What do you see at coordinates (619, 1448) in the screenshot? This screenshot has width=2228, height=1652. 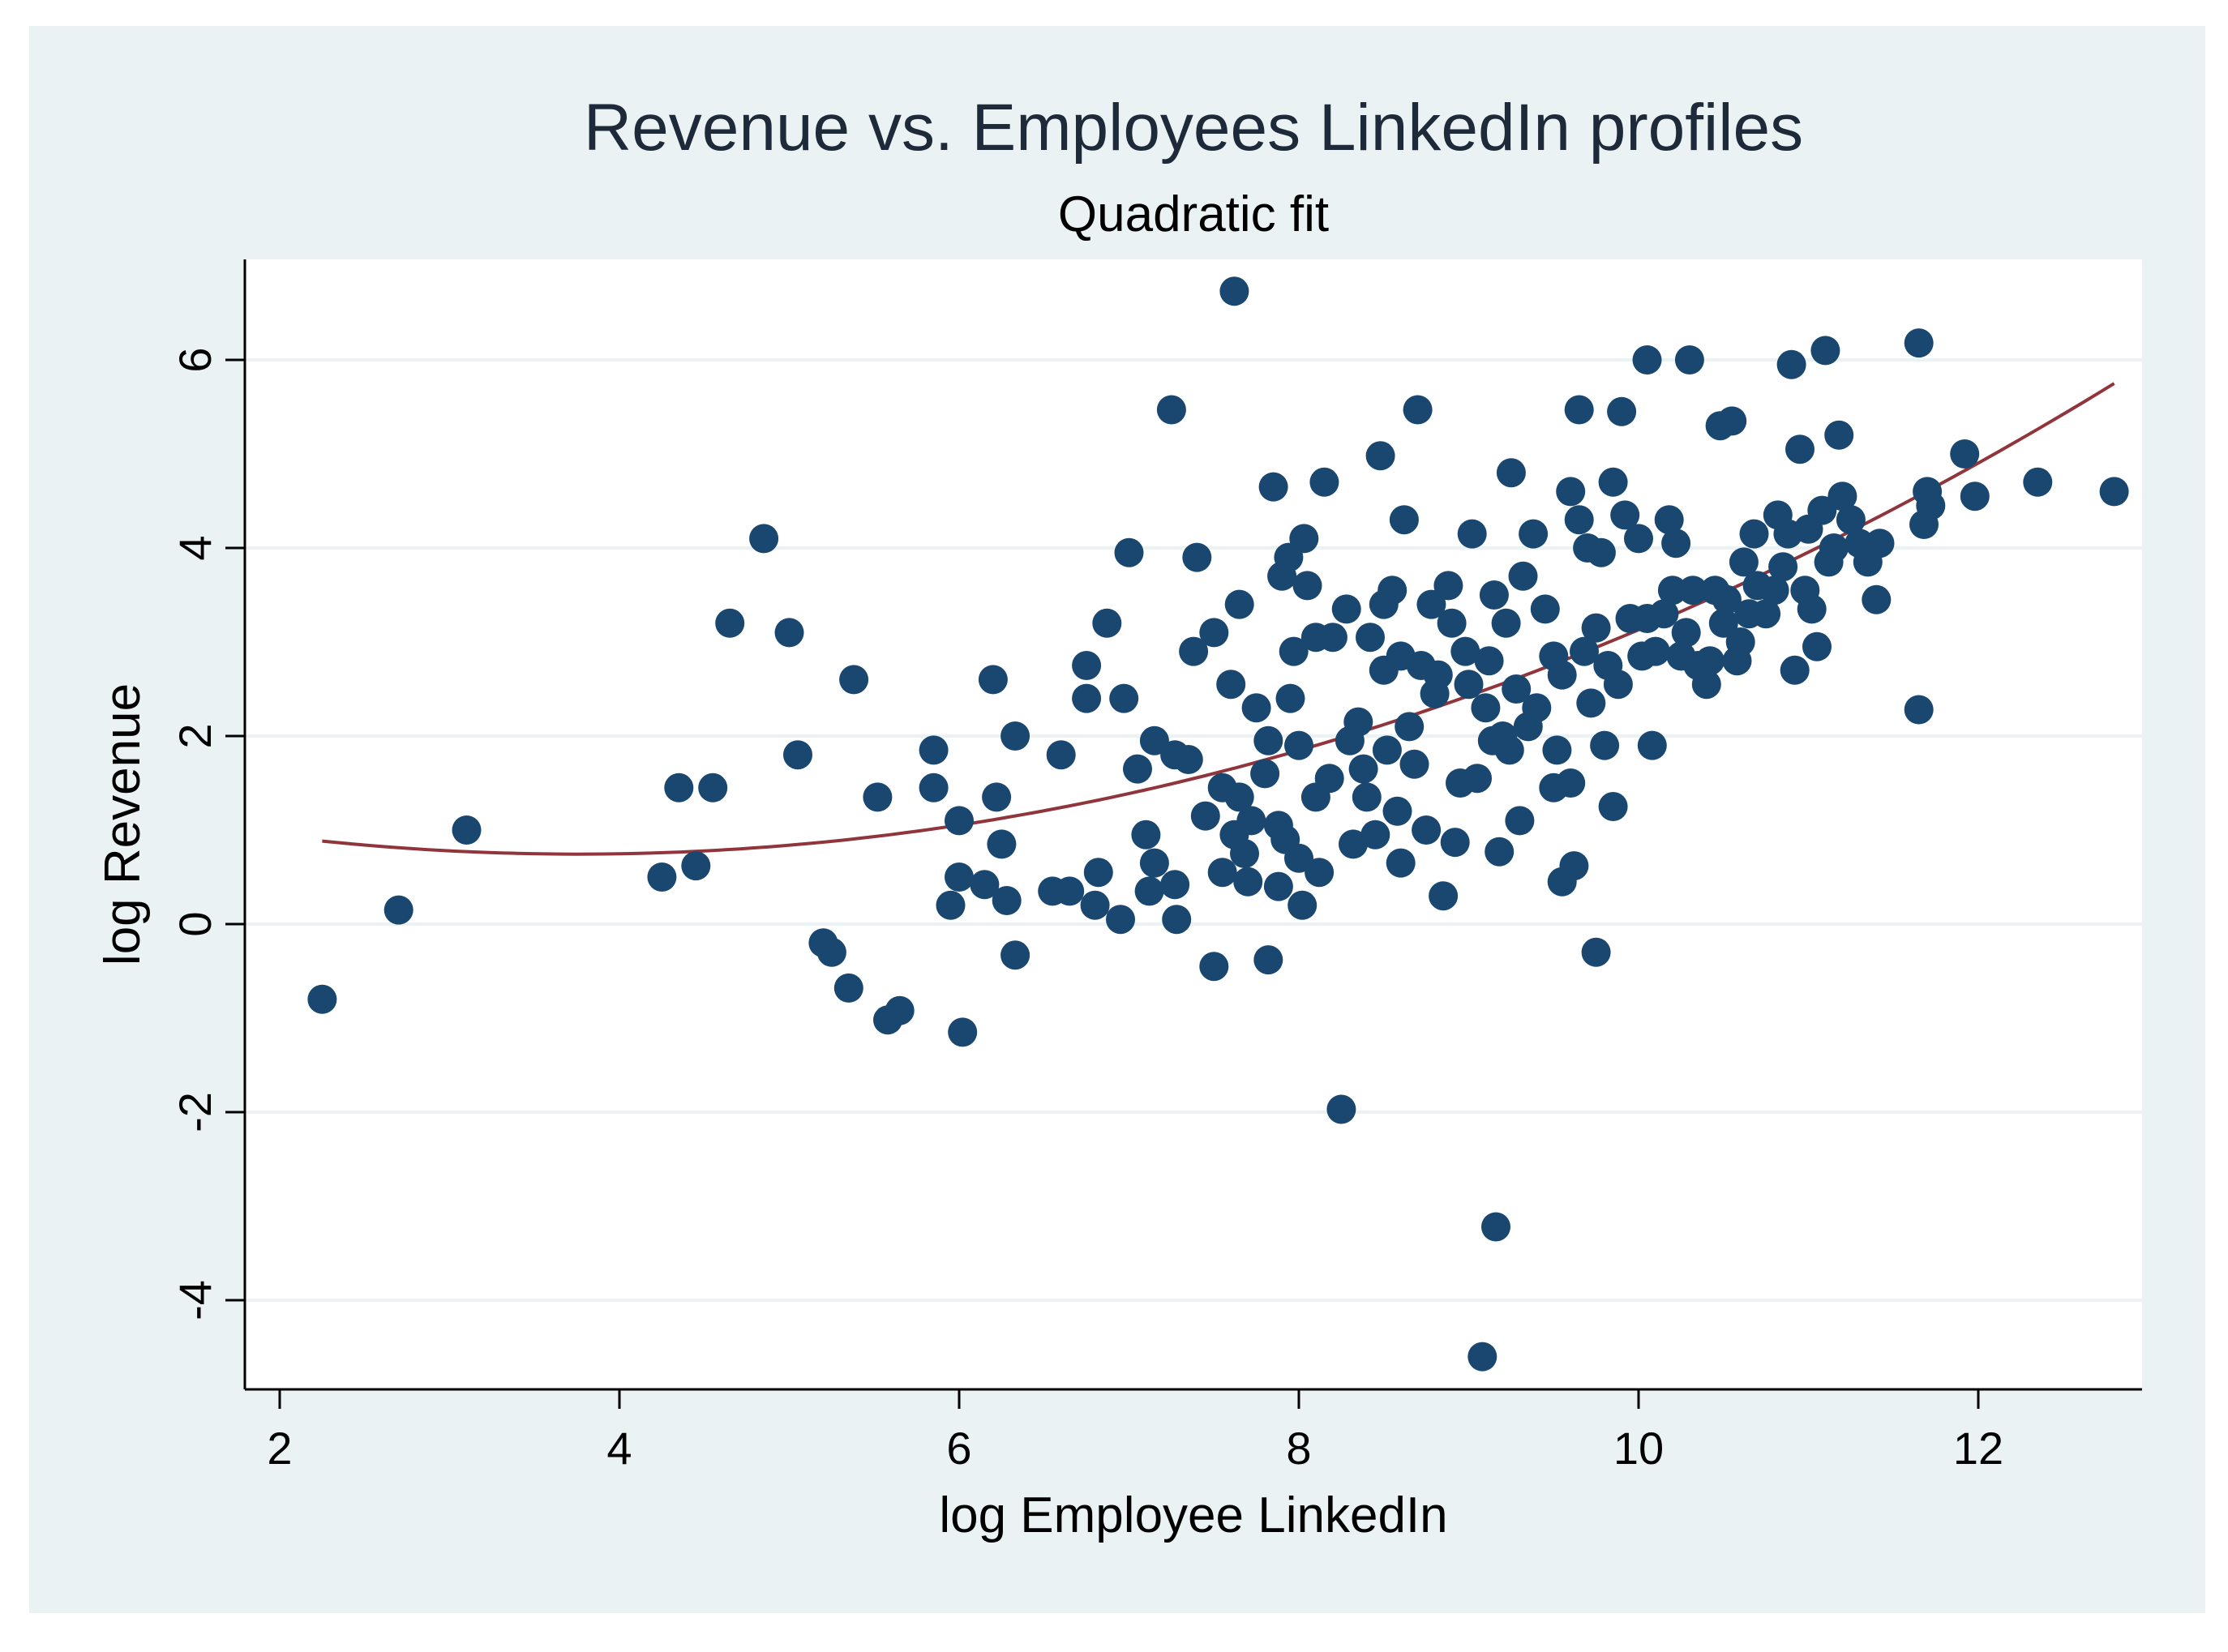 I see `x-tick-label: 4` at bounding box center [619, 1448].